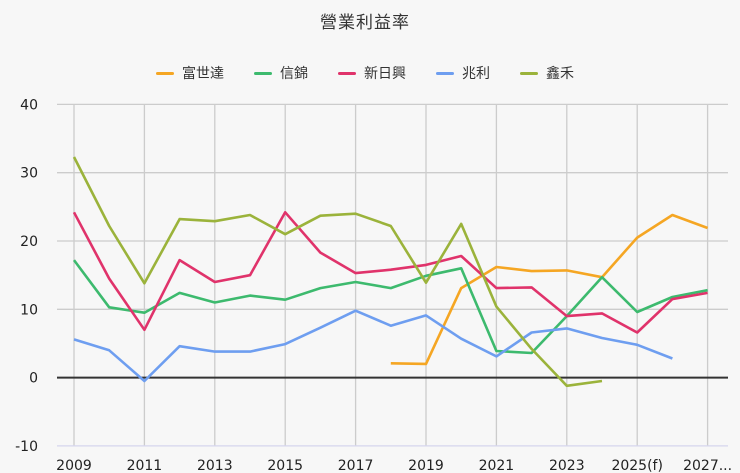 The image size is (740, 473). Describe the element at coordinates (294, 74) in the screenshot. I see `legend-label: 信錦` at that location.